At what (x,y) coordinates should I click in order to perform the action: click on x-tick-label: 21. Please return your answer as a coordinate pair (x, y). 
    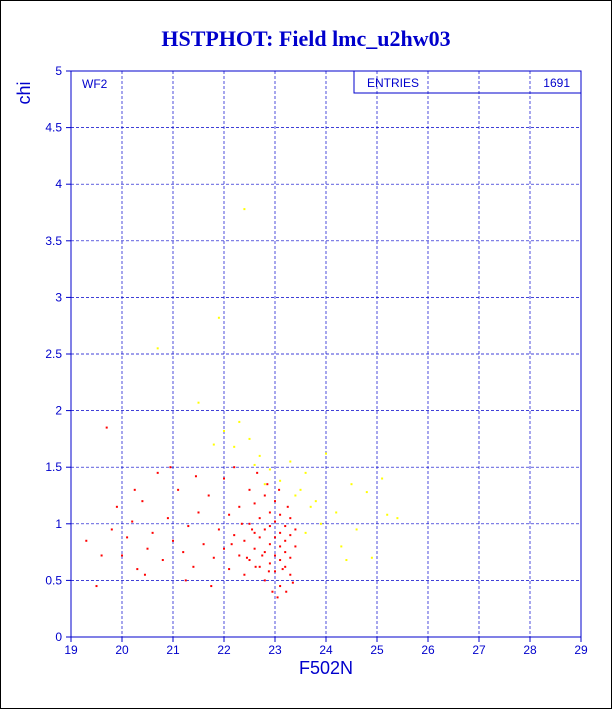
    Looking at the image, I should click on (173, 650).